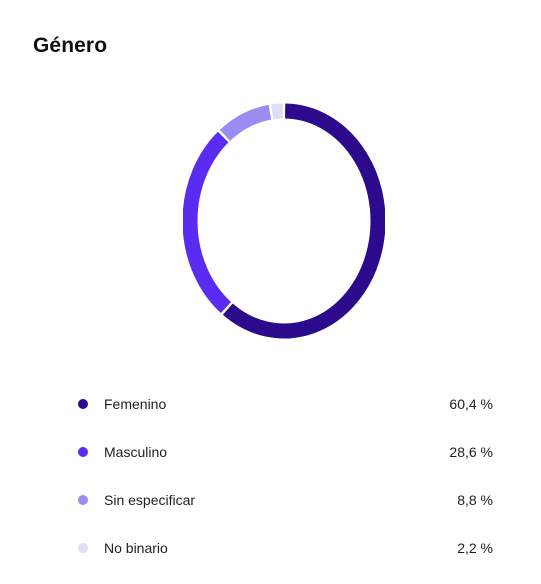  What do you see at coordinates (471, 452) in the screenshot?
I see `legend-value-masculino: 28,6 %` at bounding box center [471, 452].